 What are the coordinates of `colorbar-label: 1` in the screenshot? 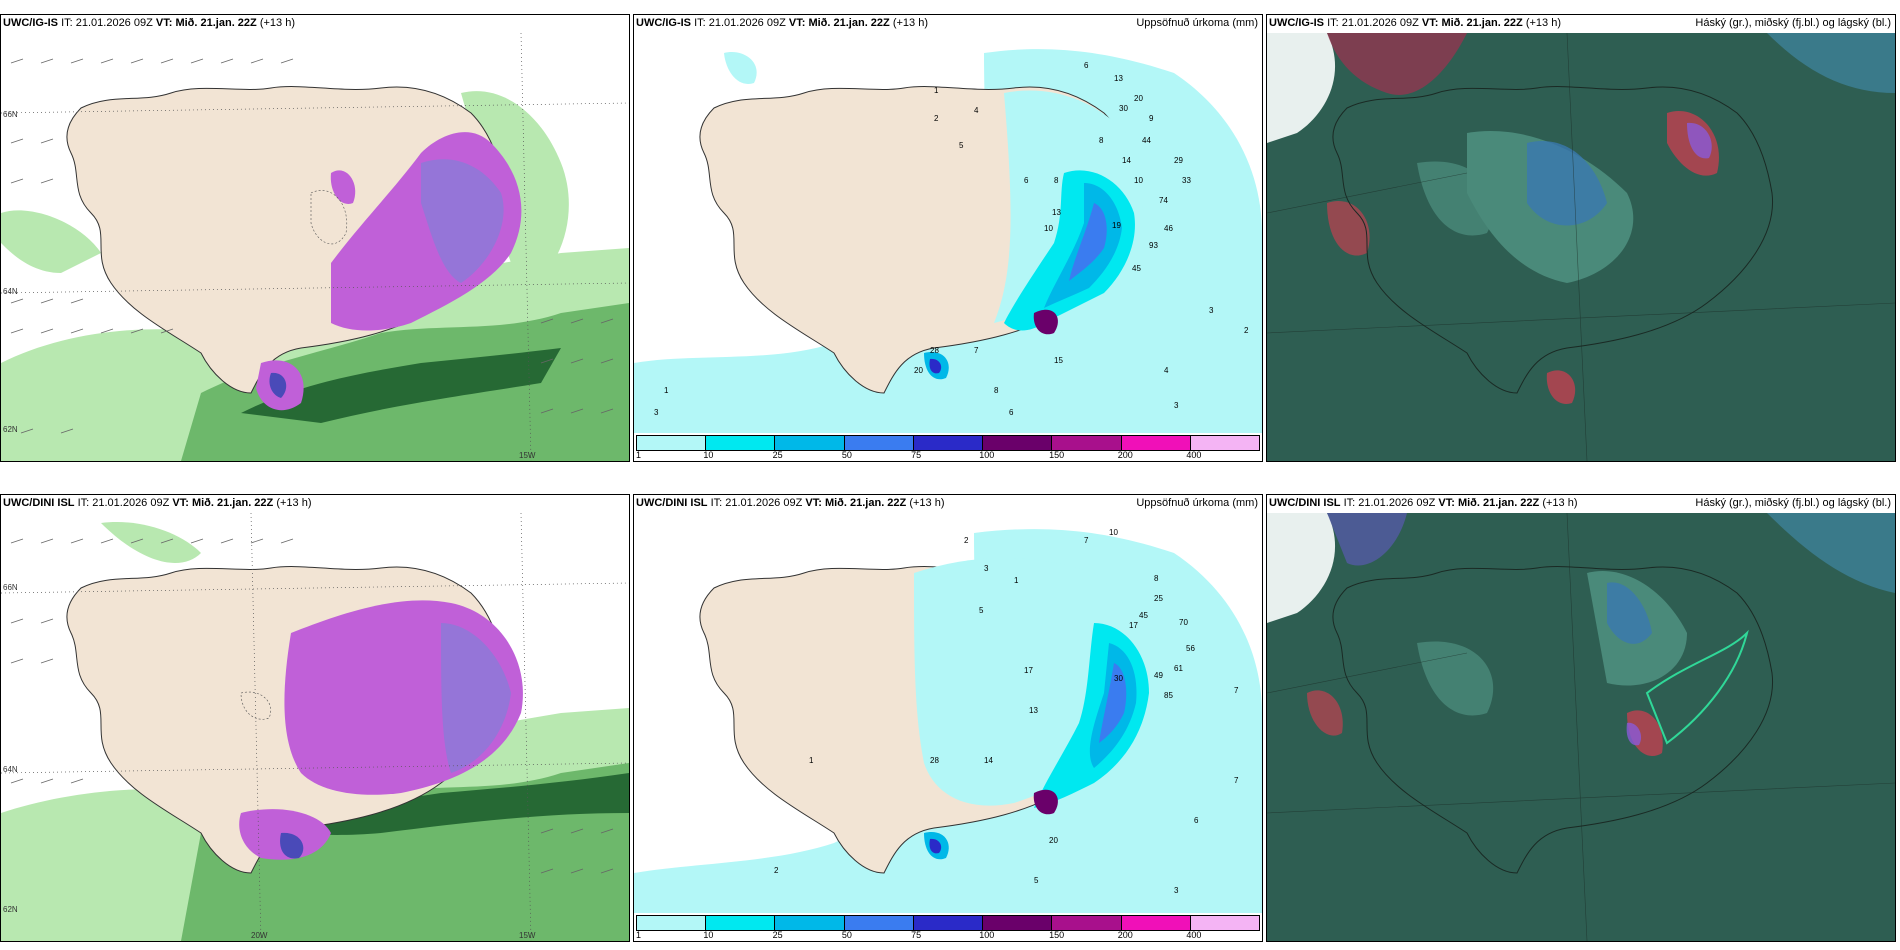 It's located at (639, 455).